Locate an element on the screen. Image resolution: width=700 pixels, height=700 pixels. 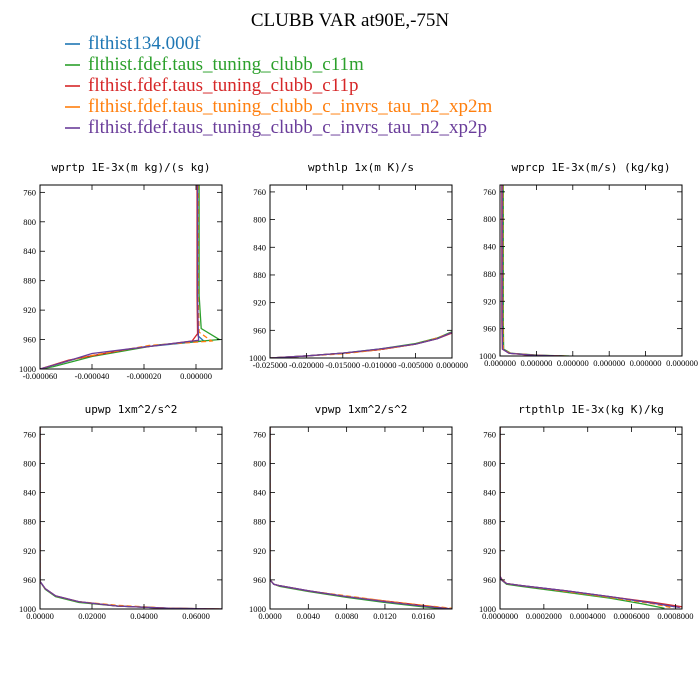
x-tick-label: 0.02000 is located at coordinates (92, 616).